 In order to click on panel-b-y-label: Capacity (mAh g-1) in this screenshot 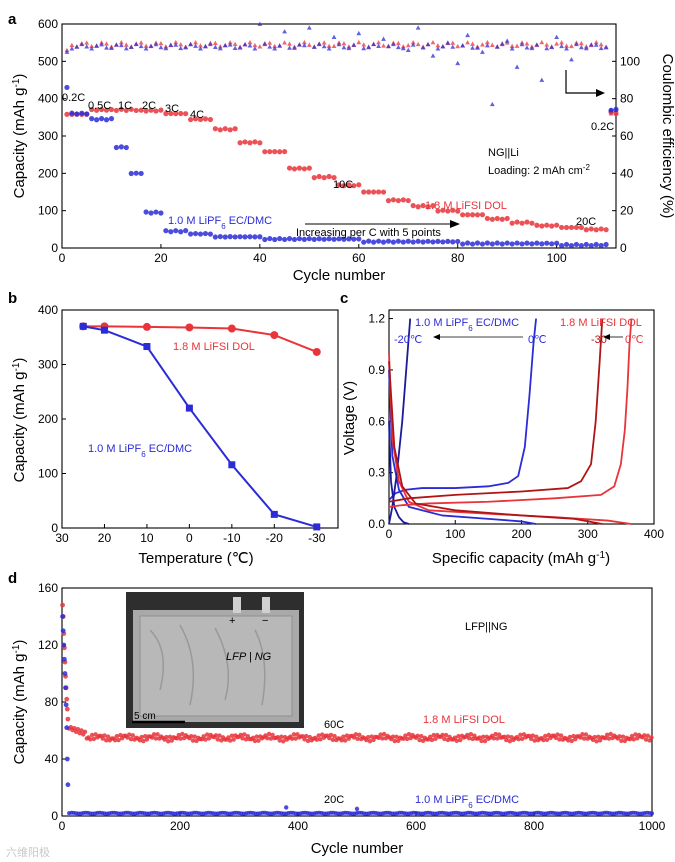, I will do `click(20, 420)`.